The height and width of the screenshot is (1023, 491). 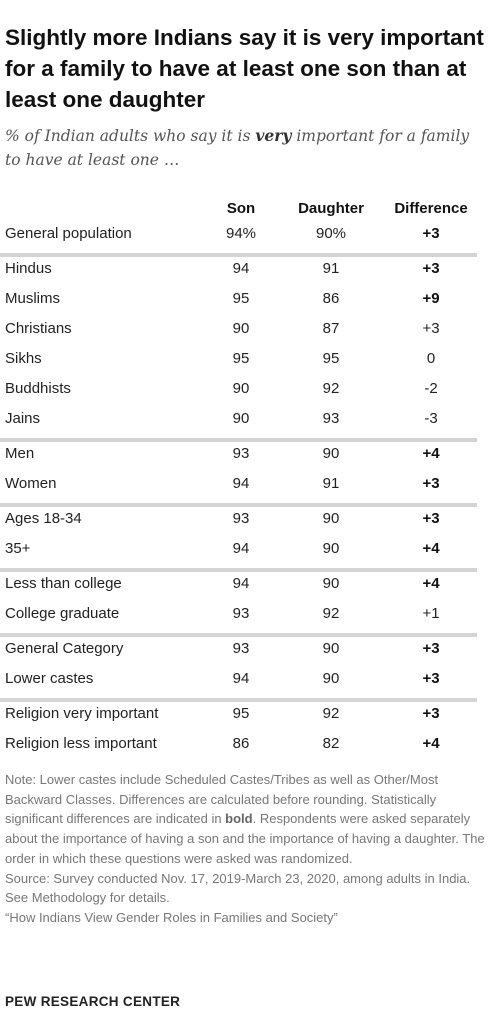 I want to click on table-row: Less than college 94 90 +4, so click(x=245, y=584).